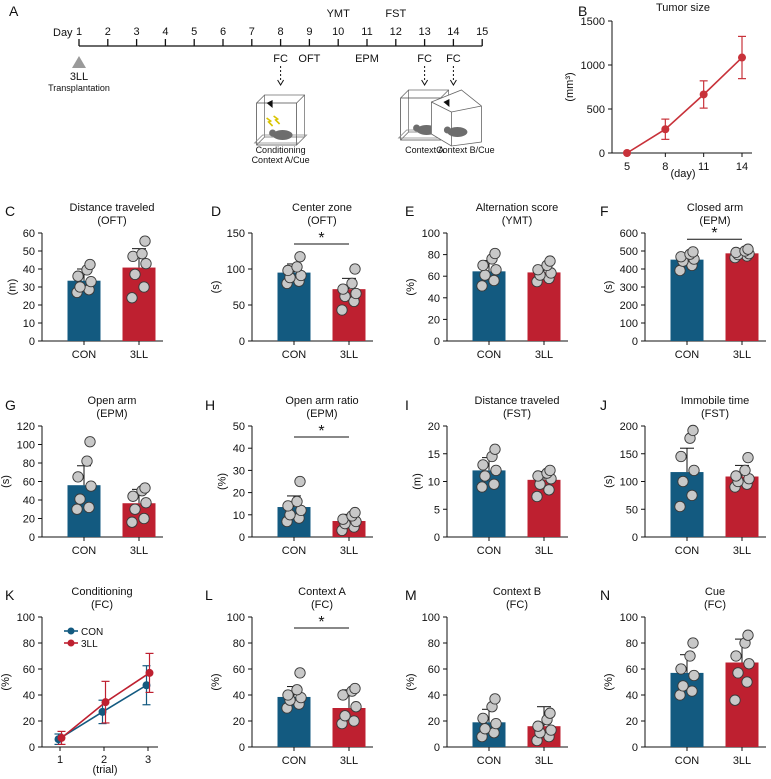  What do you see at coordinates (29, 483) in the screenshot?
I see `y-tick-label: 60` at bounding box center [29, 483].